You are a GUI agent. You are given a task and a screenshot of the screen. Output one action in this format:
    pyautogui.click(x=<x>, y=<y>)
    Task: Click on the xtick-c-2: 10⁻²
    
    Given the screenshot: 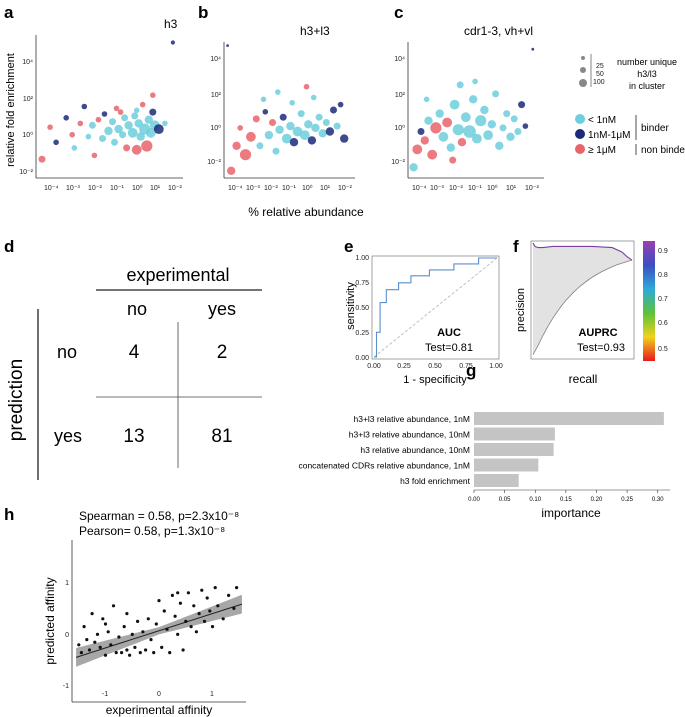 What is the action you would take?
    pyautogui.click(x=456, y=188)
    